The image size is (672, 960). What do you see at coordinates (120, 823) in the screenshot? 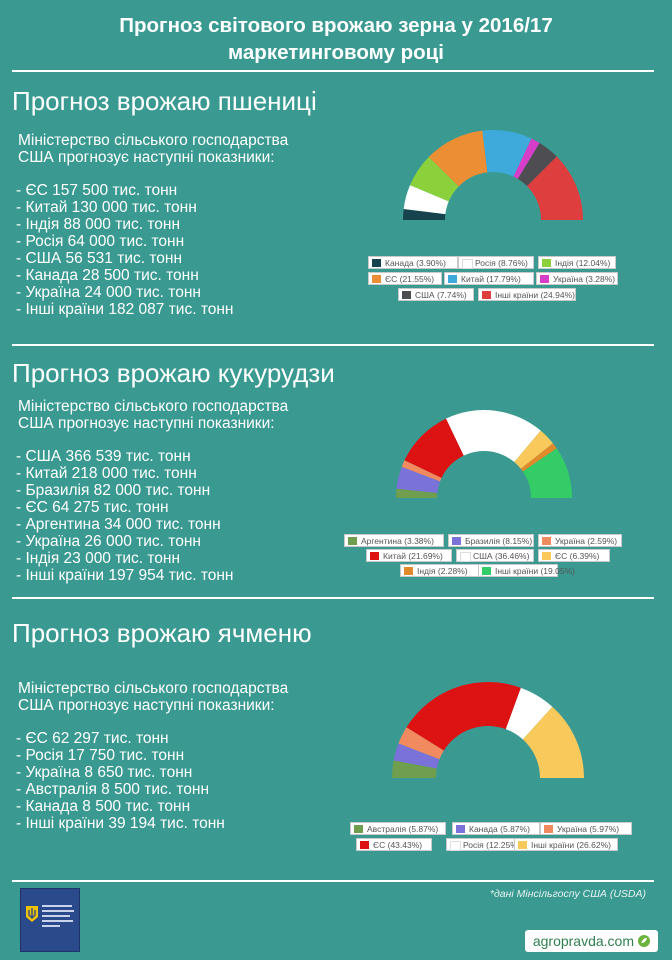
I see `list-item: - Інші країни 39 194 тис. тонн` at bounding box center [120, 823].